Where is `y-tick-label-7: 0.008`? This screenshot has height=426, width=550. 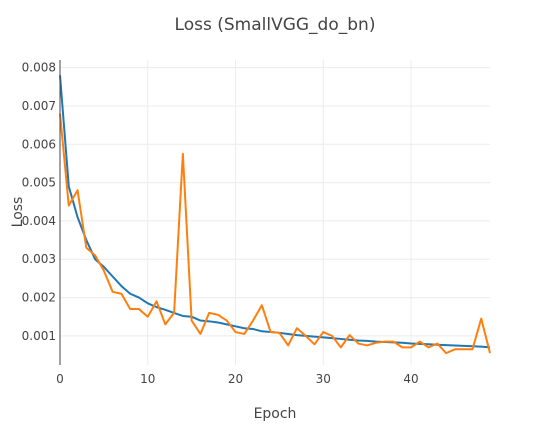
y-tick-label-7: 0.008 is located at coordinates (39, 68).